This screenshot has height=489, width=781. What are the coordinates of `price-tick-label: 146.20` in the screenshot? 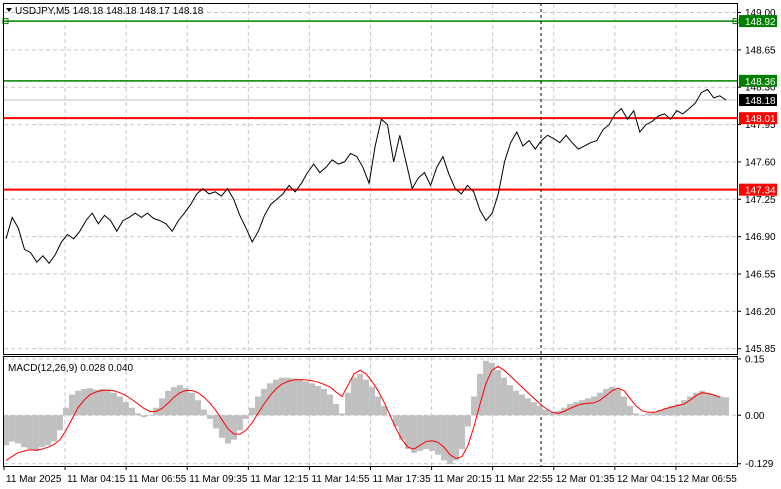 It's located at (760, 312).